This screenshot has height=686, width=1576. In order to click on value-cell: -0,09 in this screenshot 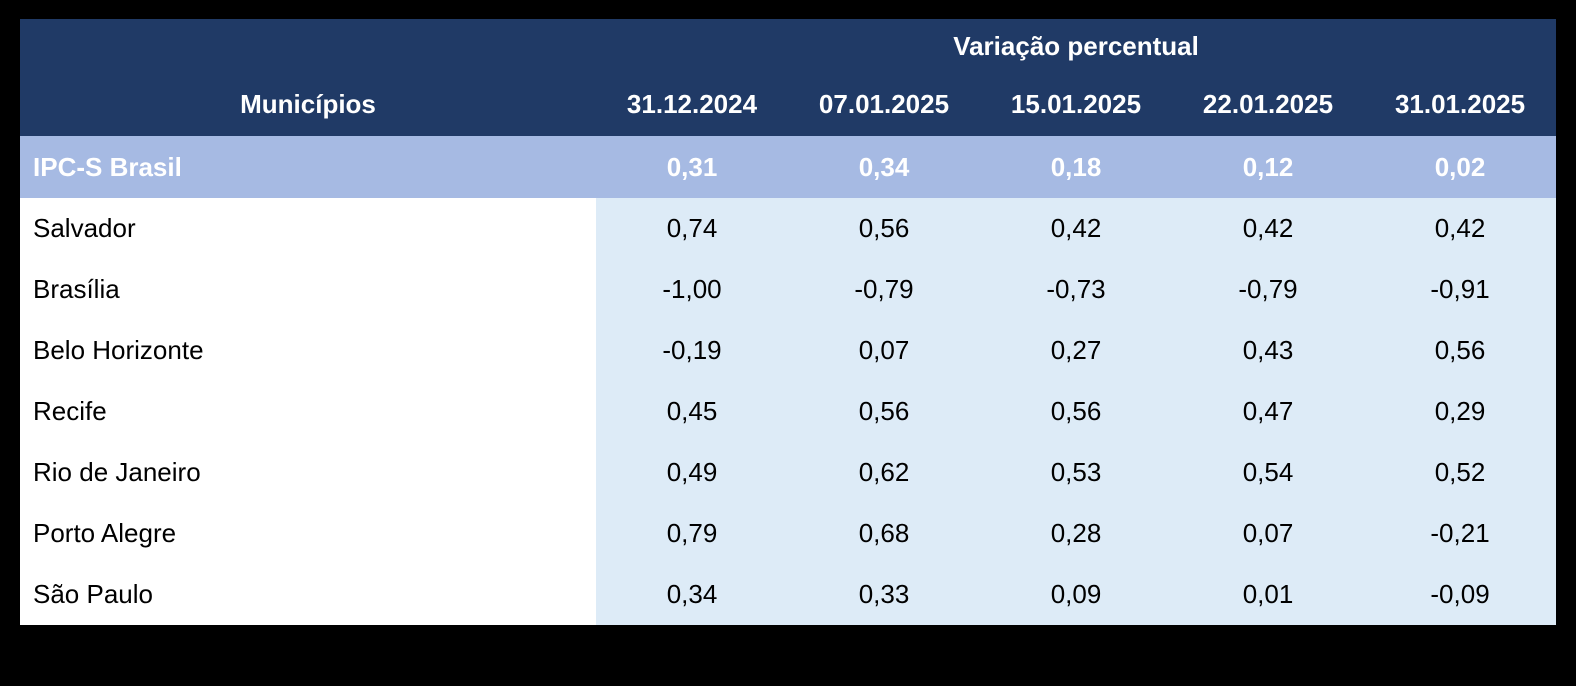, I will do `click(1460, 594)`.